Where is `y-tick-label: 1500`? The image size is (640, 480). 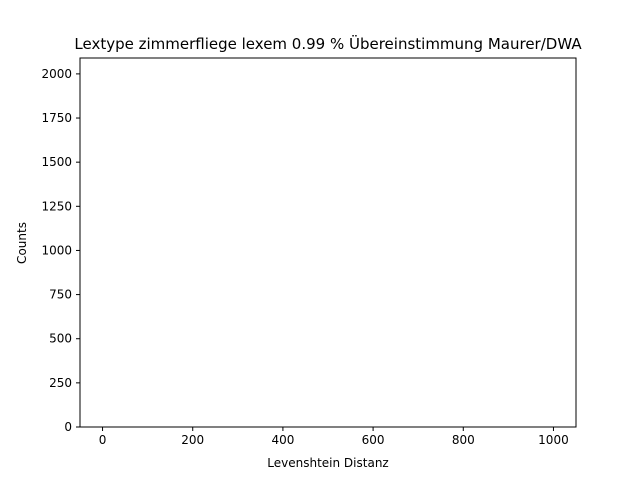 y-tick-label: 1500 is located at coordinates (56, 162).